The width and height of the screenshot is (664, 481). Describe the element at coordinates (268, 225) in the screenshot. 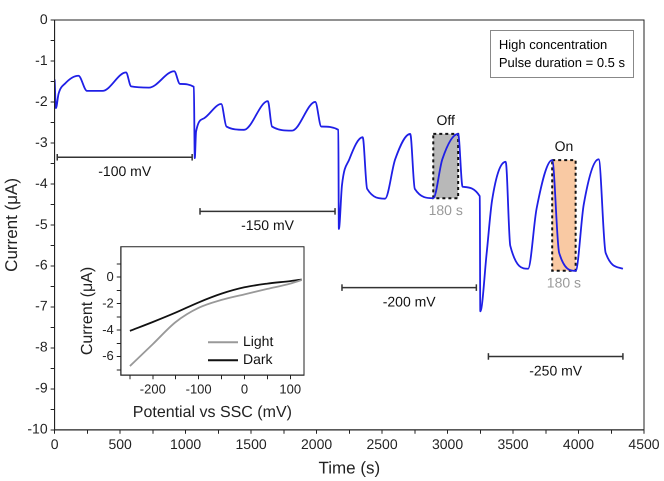

I see `series-label: -150 mV` at that location.